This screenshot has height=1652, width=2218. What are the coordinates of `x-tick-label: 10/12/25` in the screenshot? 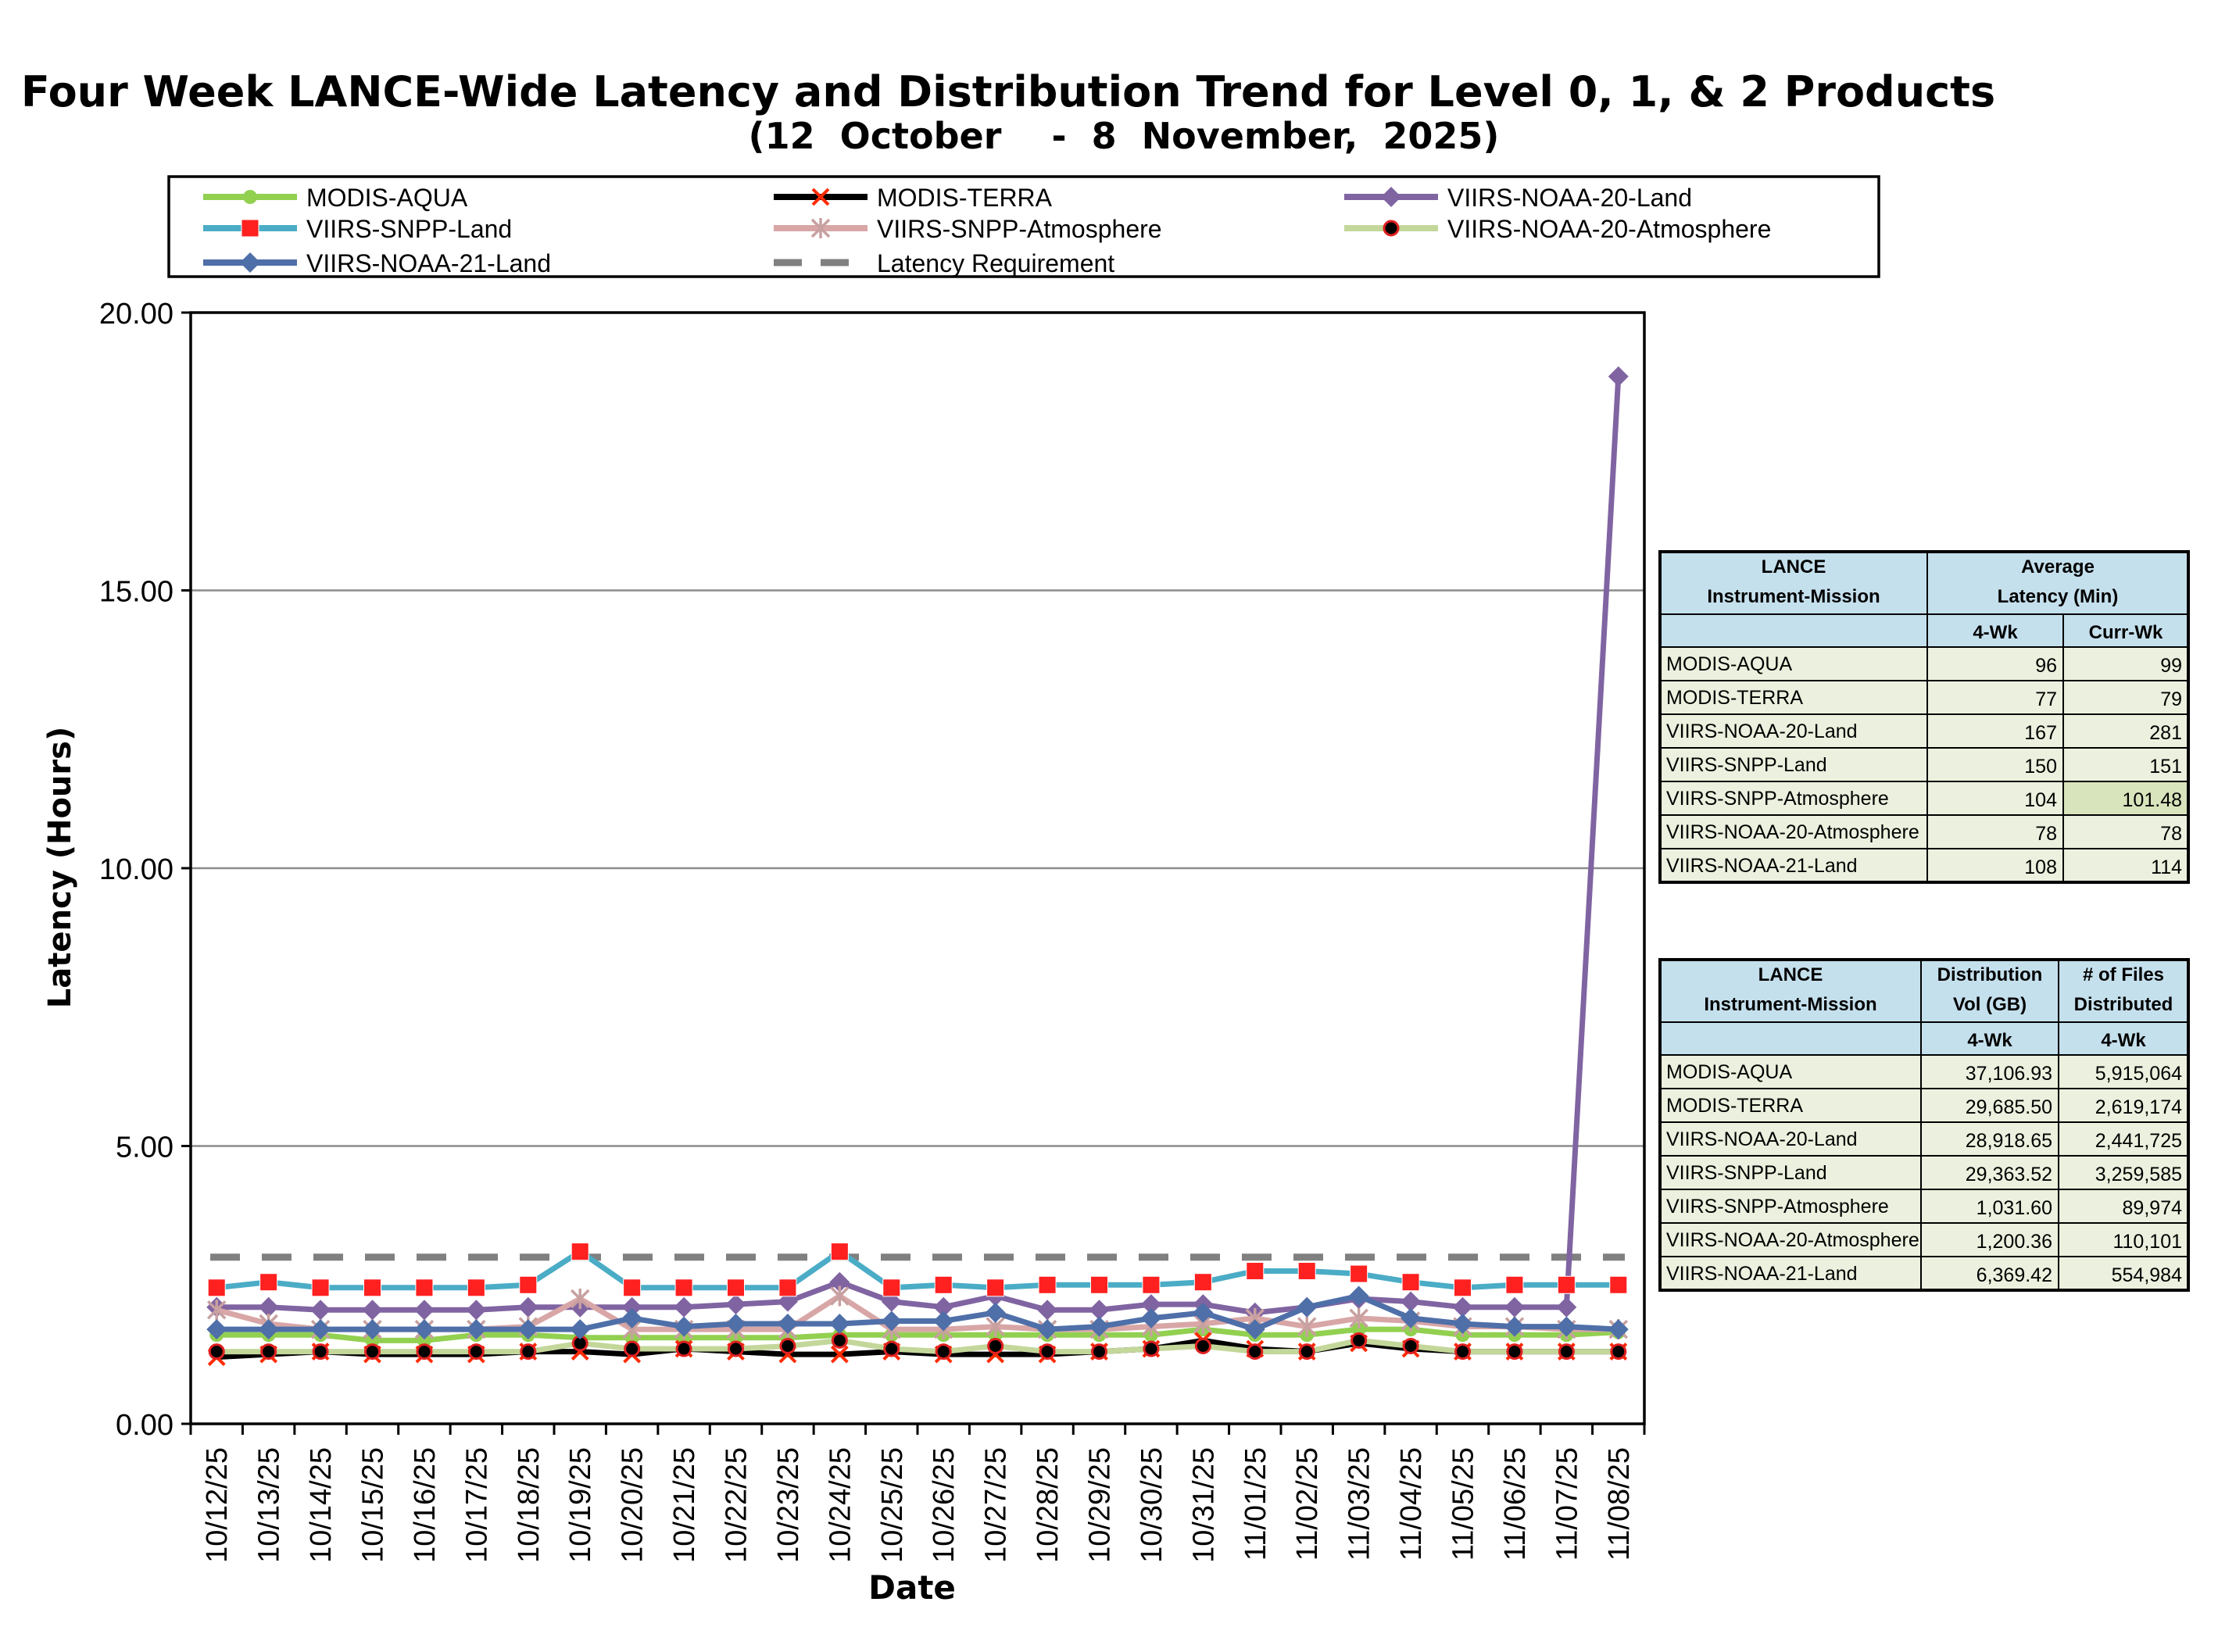 It's located at (217, 1505).